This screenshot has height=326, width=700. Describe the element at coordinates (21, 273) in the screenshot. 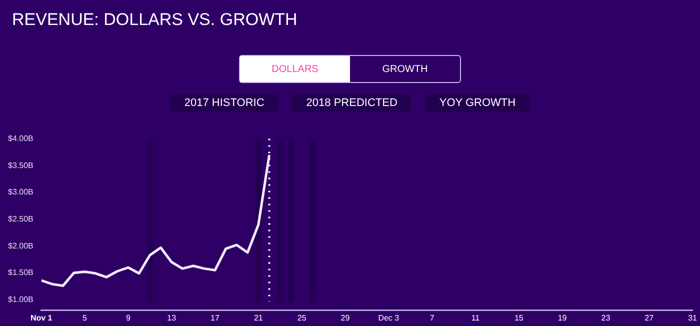

I see `y-tick-label: $1.50B` at that location.